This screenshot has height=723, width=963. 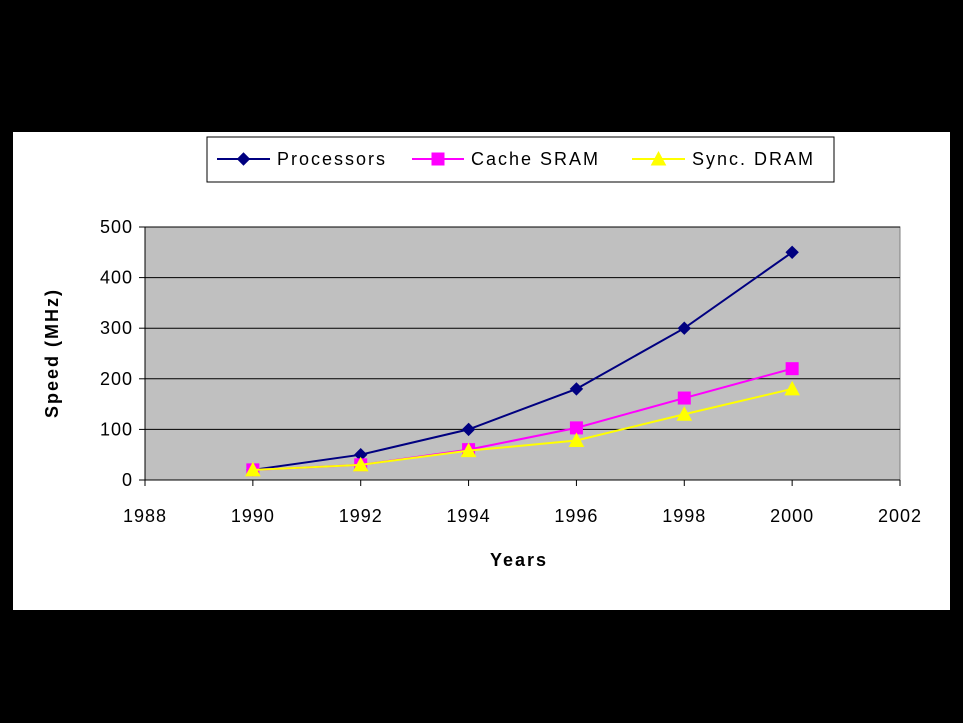 What do you see at coordinates (519, 560) in the screenshot?
I see `x-axis-title: Years` at bounding box center [519, 560].